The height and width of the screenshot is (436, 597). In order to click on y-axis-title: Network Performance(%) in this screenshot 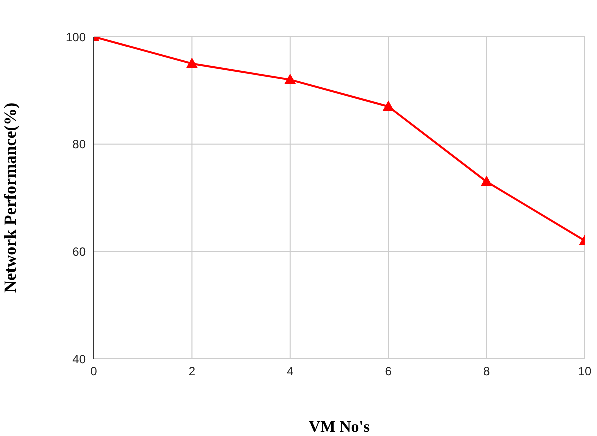, I will do `click(10, 198)`.